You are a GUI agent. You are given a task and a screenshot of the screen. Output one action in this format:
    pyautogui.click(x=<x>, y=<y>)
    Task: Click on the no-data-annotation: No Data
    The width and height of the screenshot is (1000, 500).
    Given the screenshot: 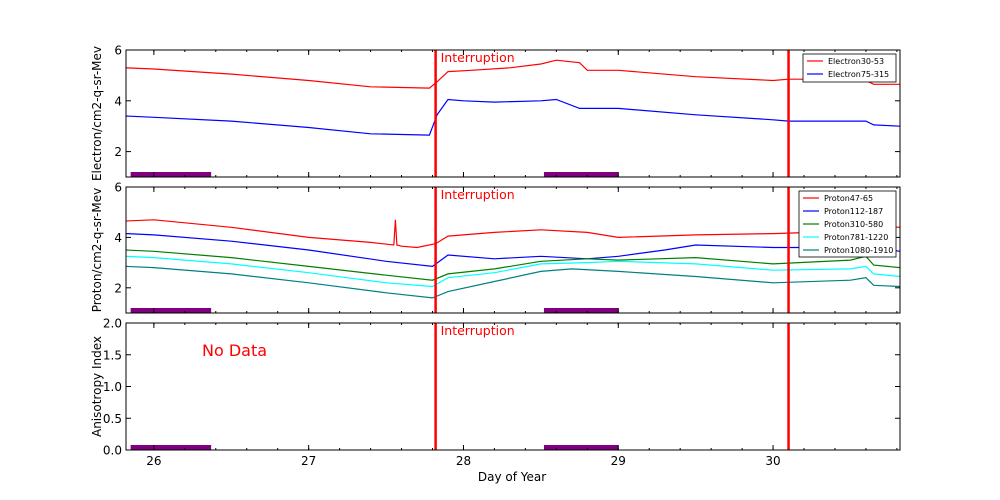 What is the action you would take?
    pyautogui.click(x=234, y=350)
    